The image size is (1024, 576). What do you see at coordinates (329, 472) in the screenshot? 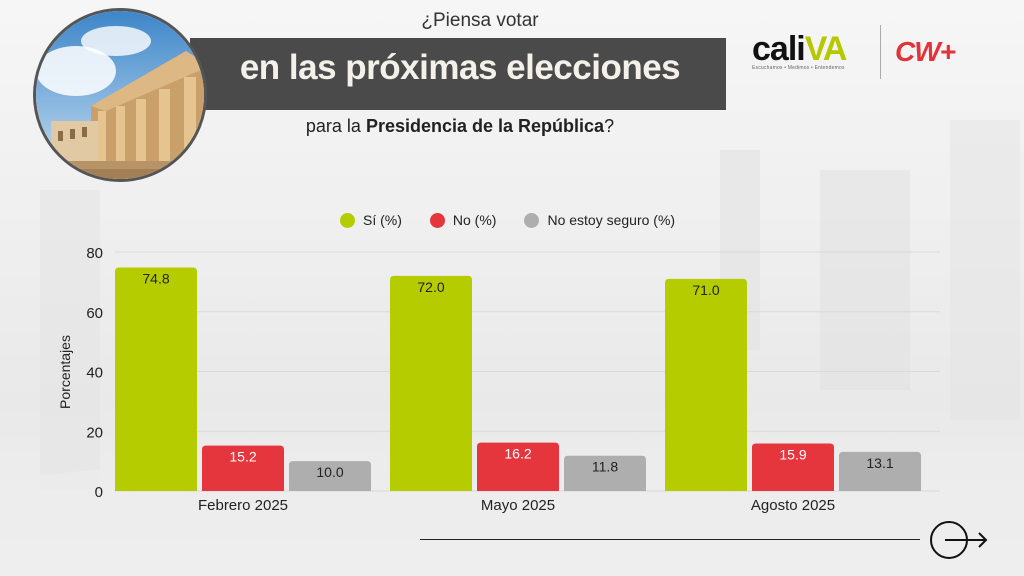
I see `bar-value-label: 10.0` at bounding box center [329, 472].